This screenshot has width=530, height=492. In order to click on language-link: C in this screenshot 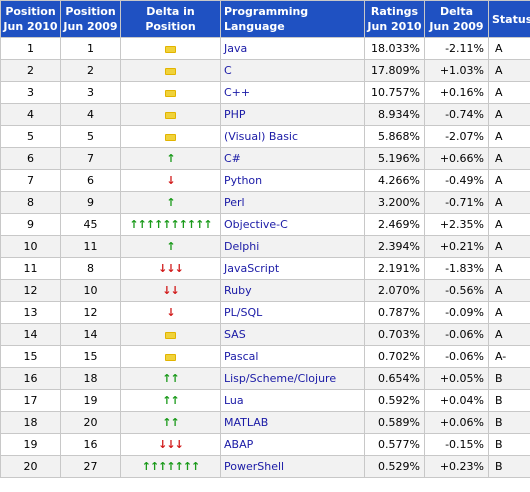, I will do `click(228, 70)`.